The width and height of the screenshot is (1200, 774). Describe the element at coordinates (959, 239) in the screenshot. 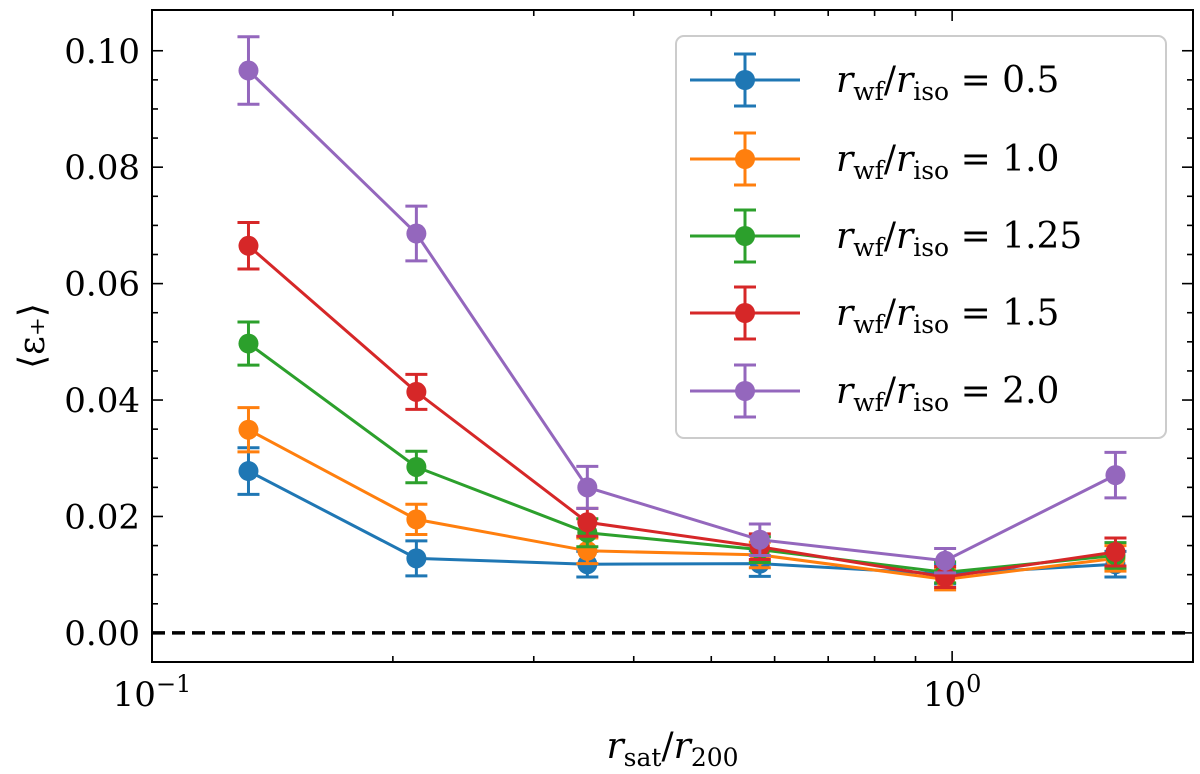

I see `legend-label: rwf/riso = 1.25` at that location.